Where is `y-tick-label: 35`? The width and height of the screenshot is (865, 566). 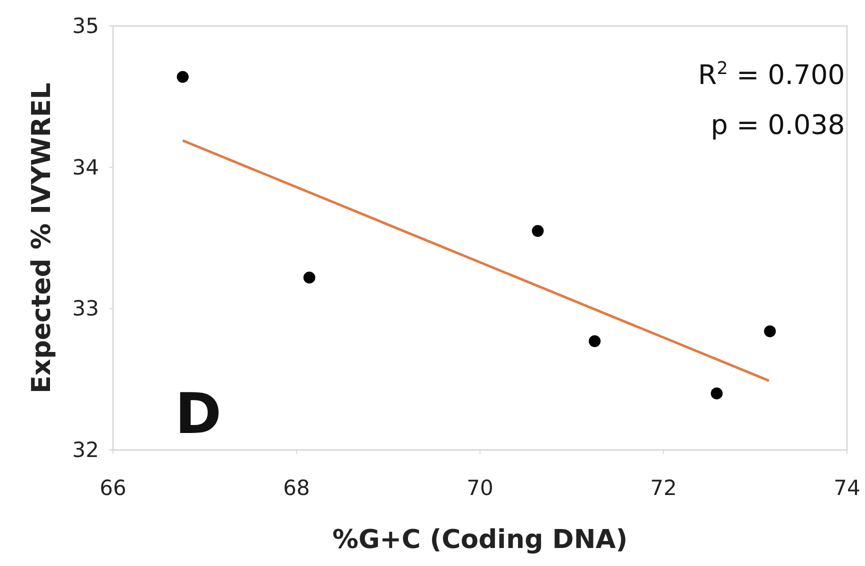
y-tick-label: 35 is located at coordinates (85, 26).